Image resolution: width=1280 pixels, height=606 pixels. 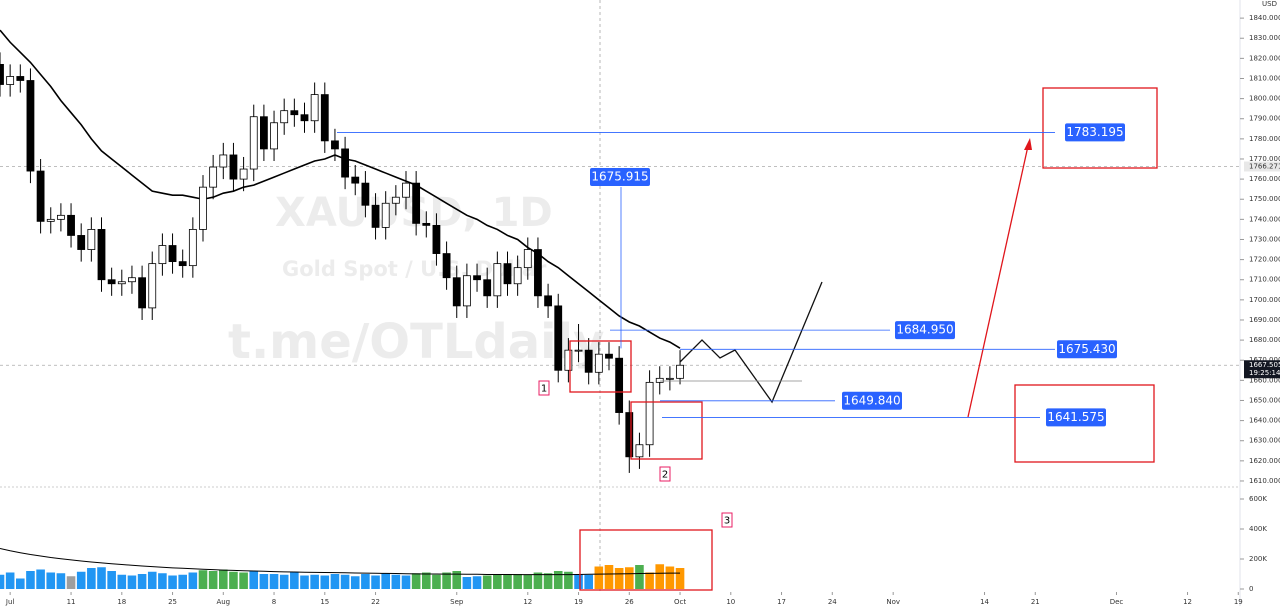 I want to click on box-label-text: 1, so click(x=544, y=389).